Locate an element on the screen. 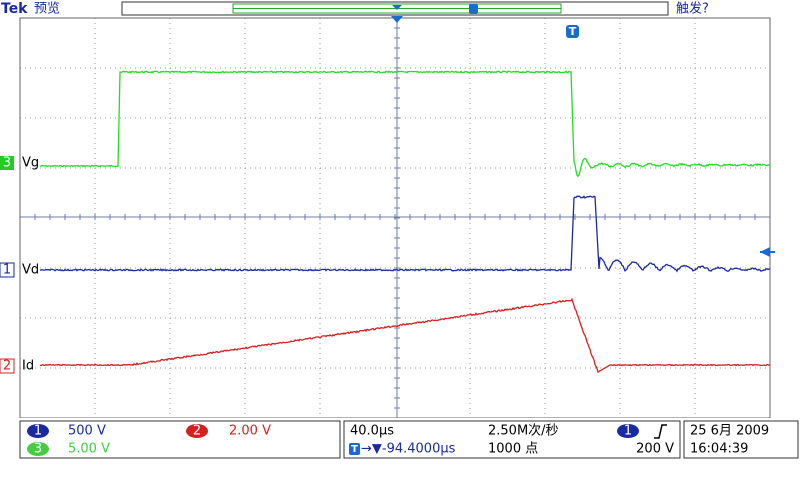 This screenshot has width=800, height=480. time: 16:04:39 is located at coordinates (719, 449).